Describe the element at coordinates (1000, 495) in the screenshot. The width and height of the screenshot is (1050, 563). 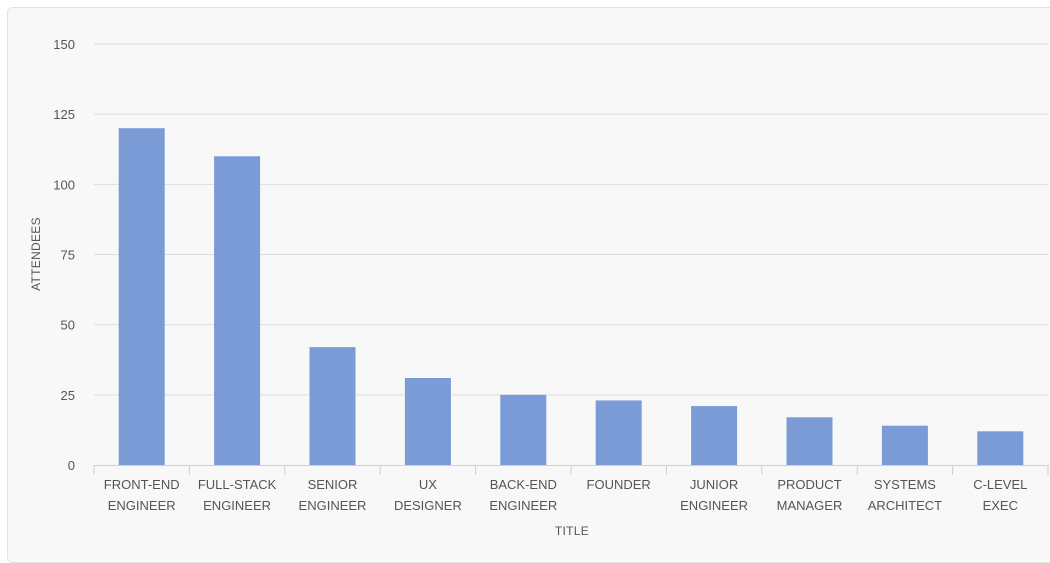
I see `x-tick-label: C-LEVEL EXEC` at that location.